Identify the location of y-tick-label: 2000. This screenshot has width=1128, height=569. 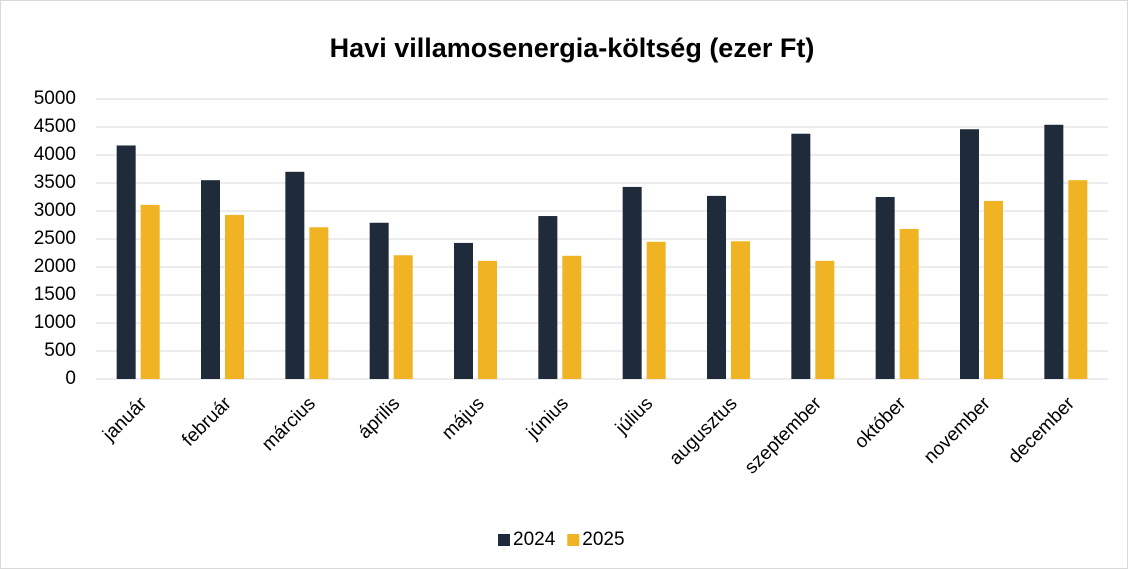
(55, 266).